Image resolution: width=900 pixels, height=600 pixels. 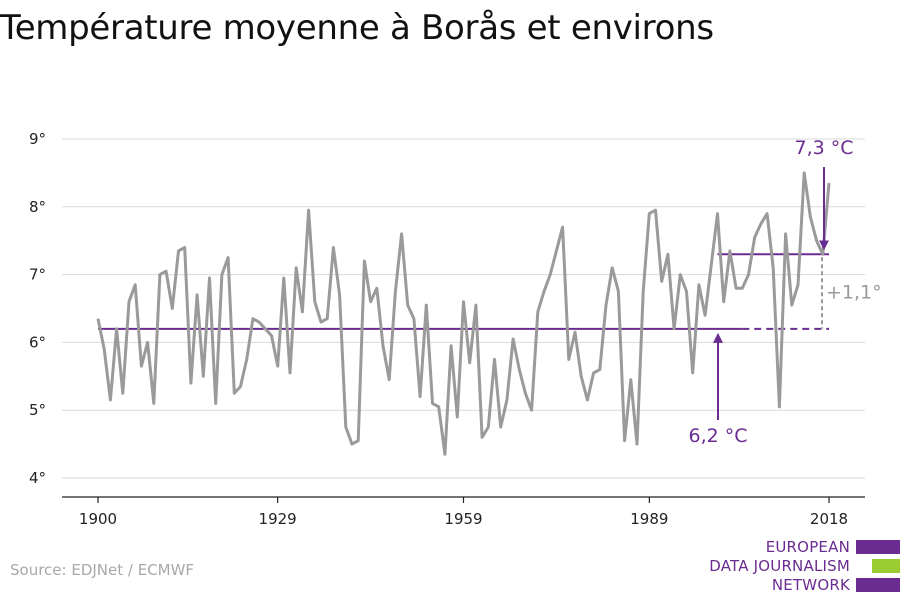 I want to click on y-axis: 4° 5° 6° 7° 8° 9°, so click(x=37, y=308).